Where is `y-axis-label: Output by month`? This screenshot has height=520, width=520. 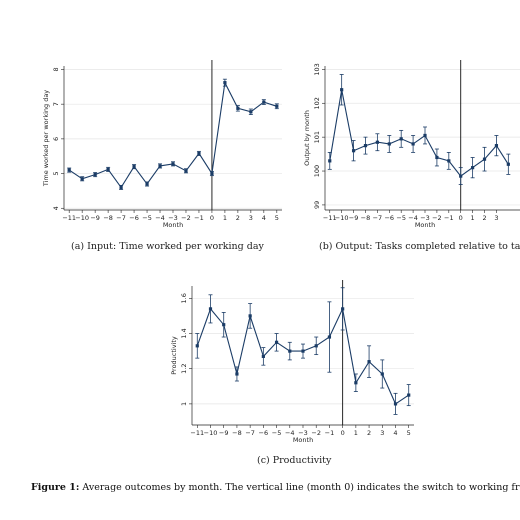
y-axis-label: Output by month is located at coordinates (307, 138).